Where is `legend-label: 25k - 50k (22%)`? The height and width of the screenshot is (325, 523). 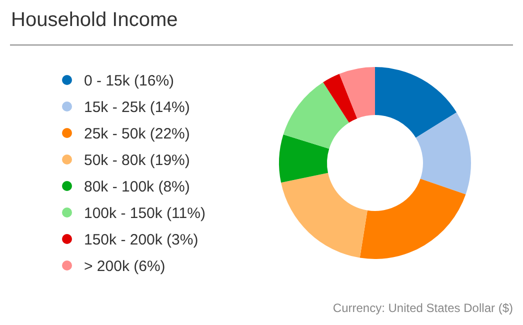 legend-label: 25k - 50k (22%) is located at coordinates (137, 134).